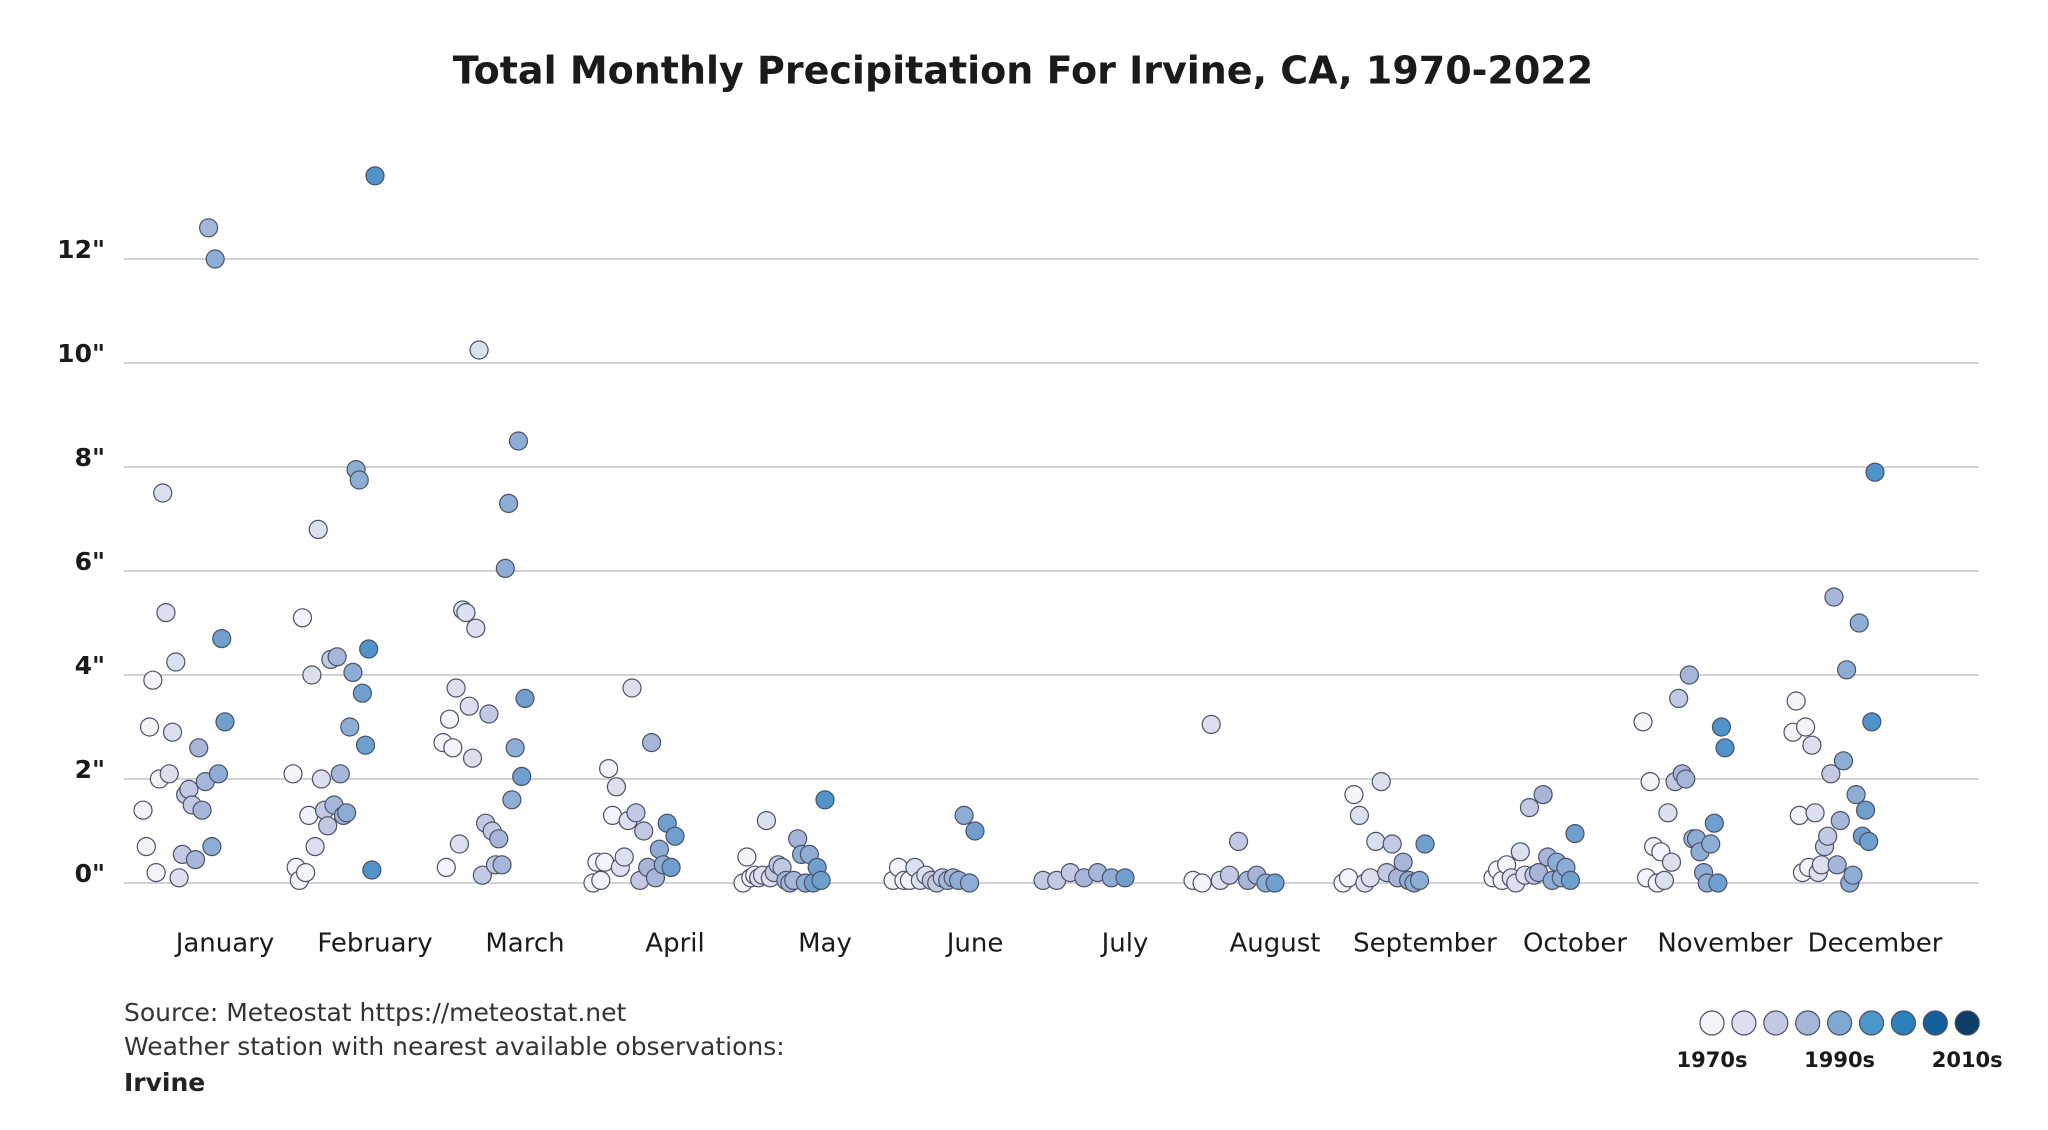 The width and height of the screenshot is (2048, 1130). What do you see at coordinates (825, 944) in the screenshot?
I see `x-tick-label: May` at bounding box center [825, 944].